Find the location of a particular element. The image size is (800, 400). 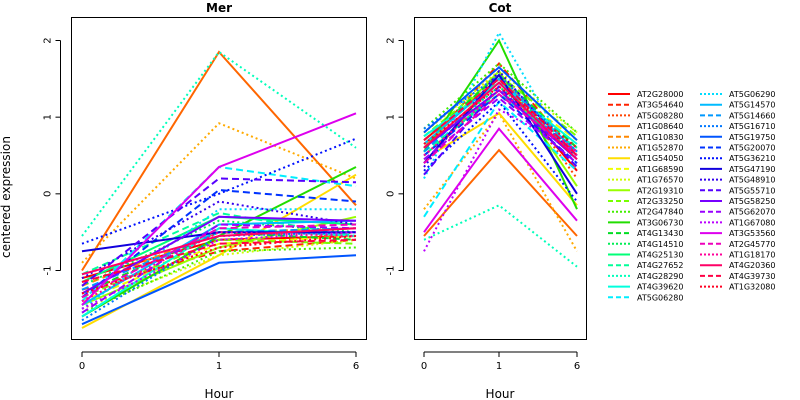

mer-series-line-at5g19750 is located at coordinates (219, 290).